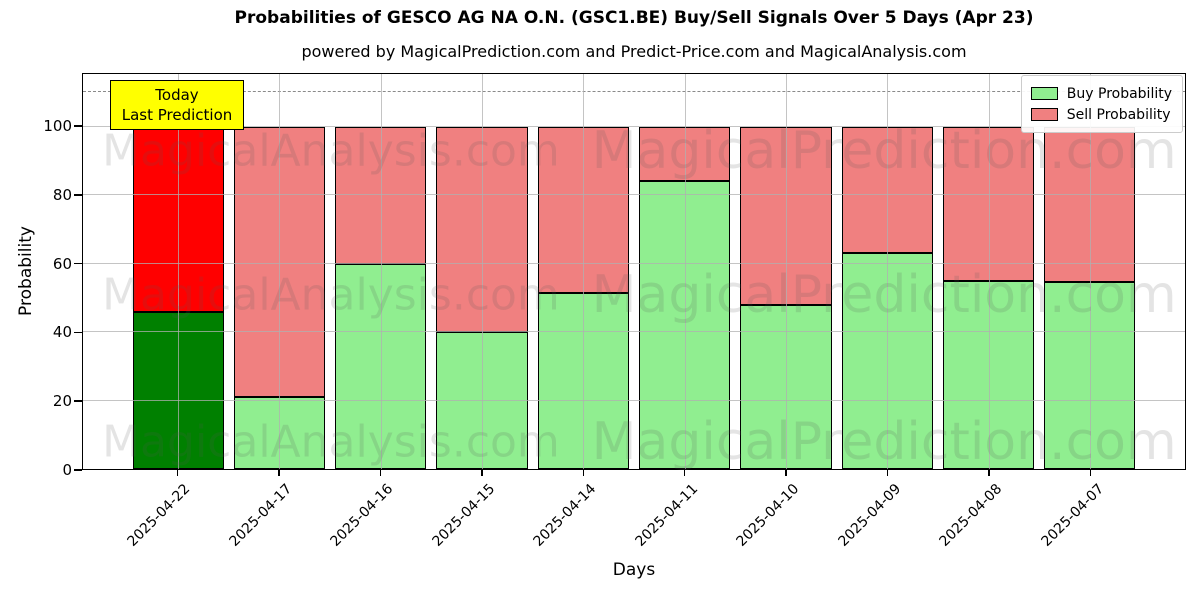 This screenshot has height=600, width=1200. Describe the element at coordinates (261, 515) in the screenshot. I see `x-tick-label: 2025-04-17` at that location.